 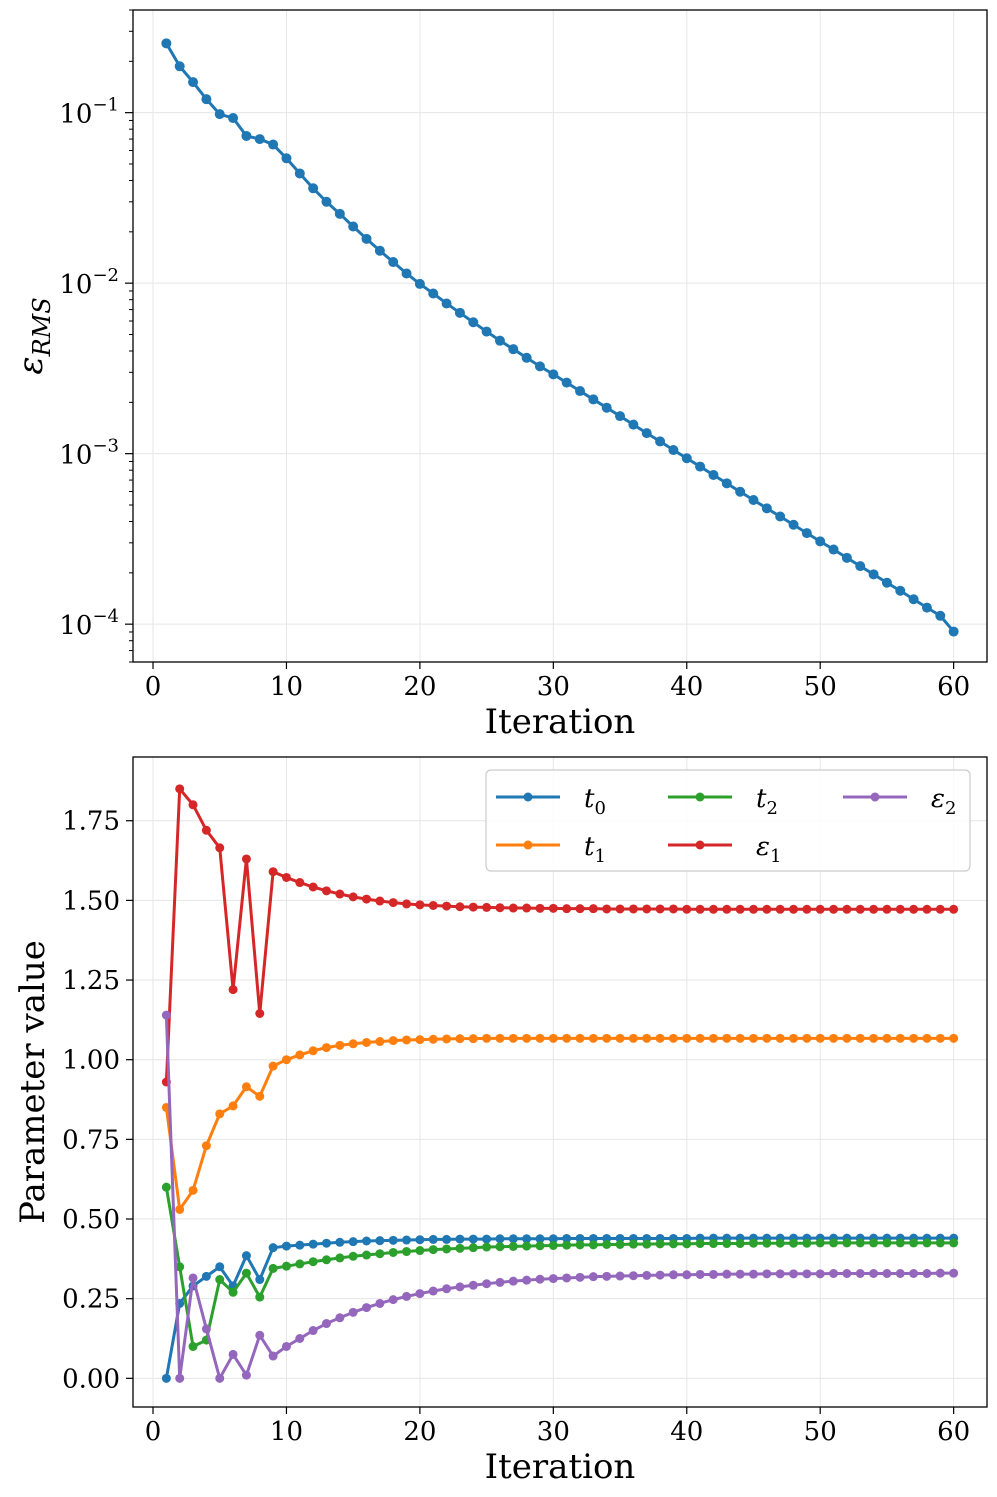 I want to click on y-tick-label: 1.25, so click(x=91, y=981).